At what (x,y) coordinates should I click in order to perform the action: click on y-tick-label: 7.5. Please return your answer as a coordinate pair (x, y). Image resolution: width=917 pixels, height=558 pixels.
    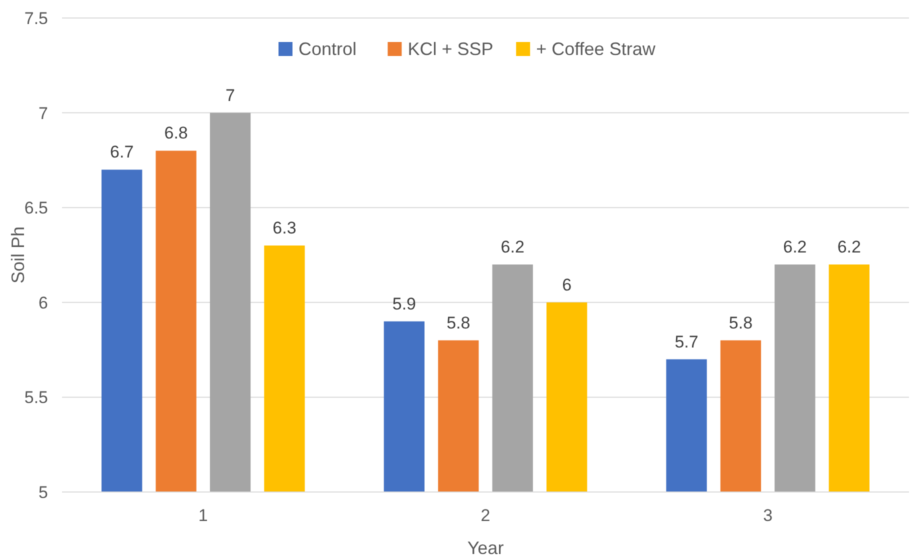
    Looking at the image, I should click on (36, 18).